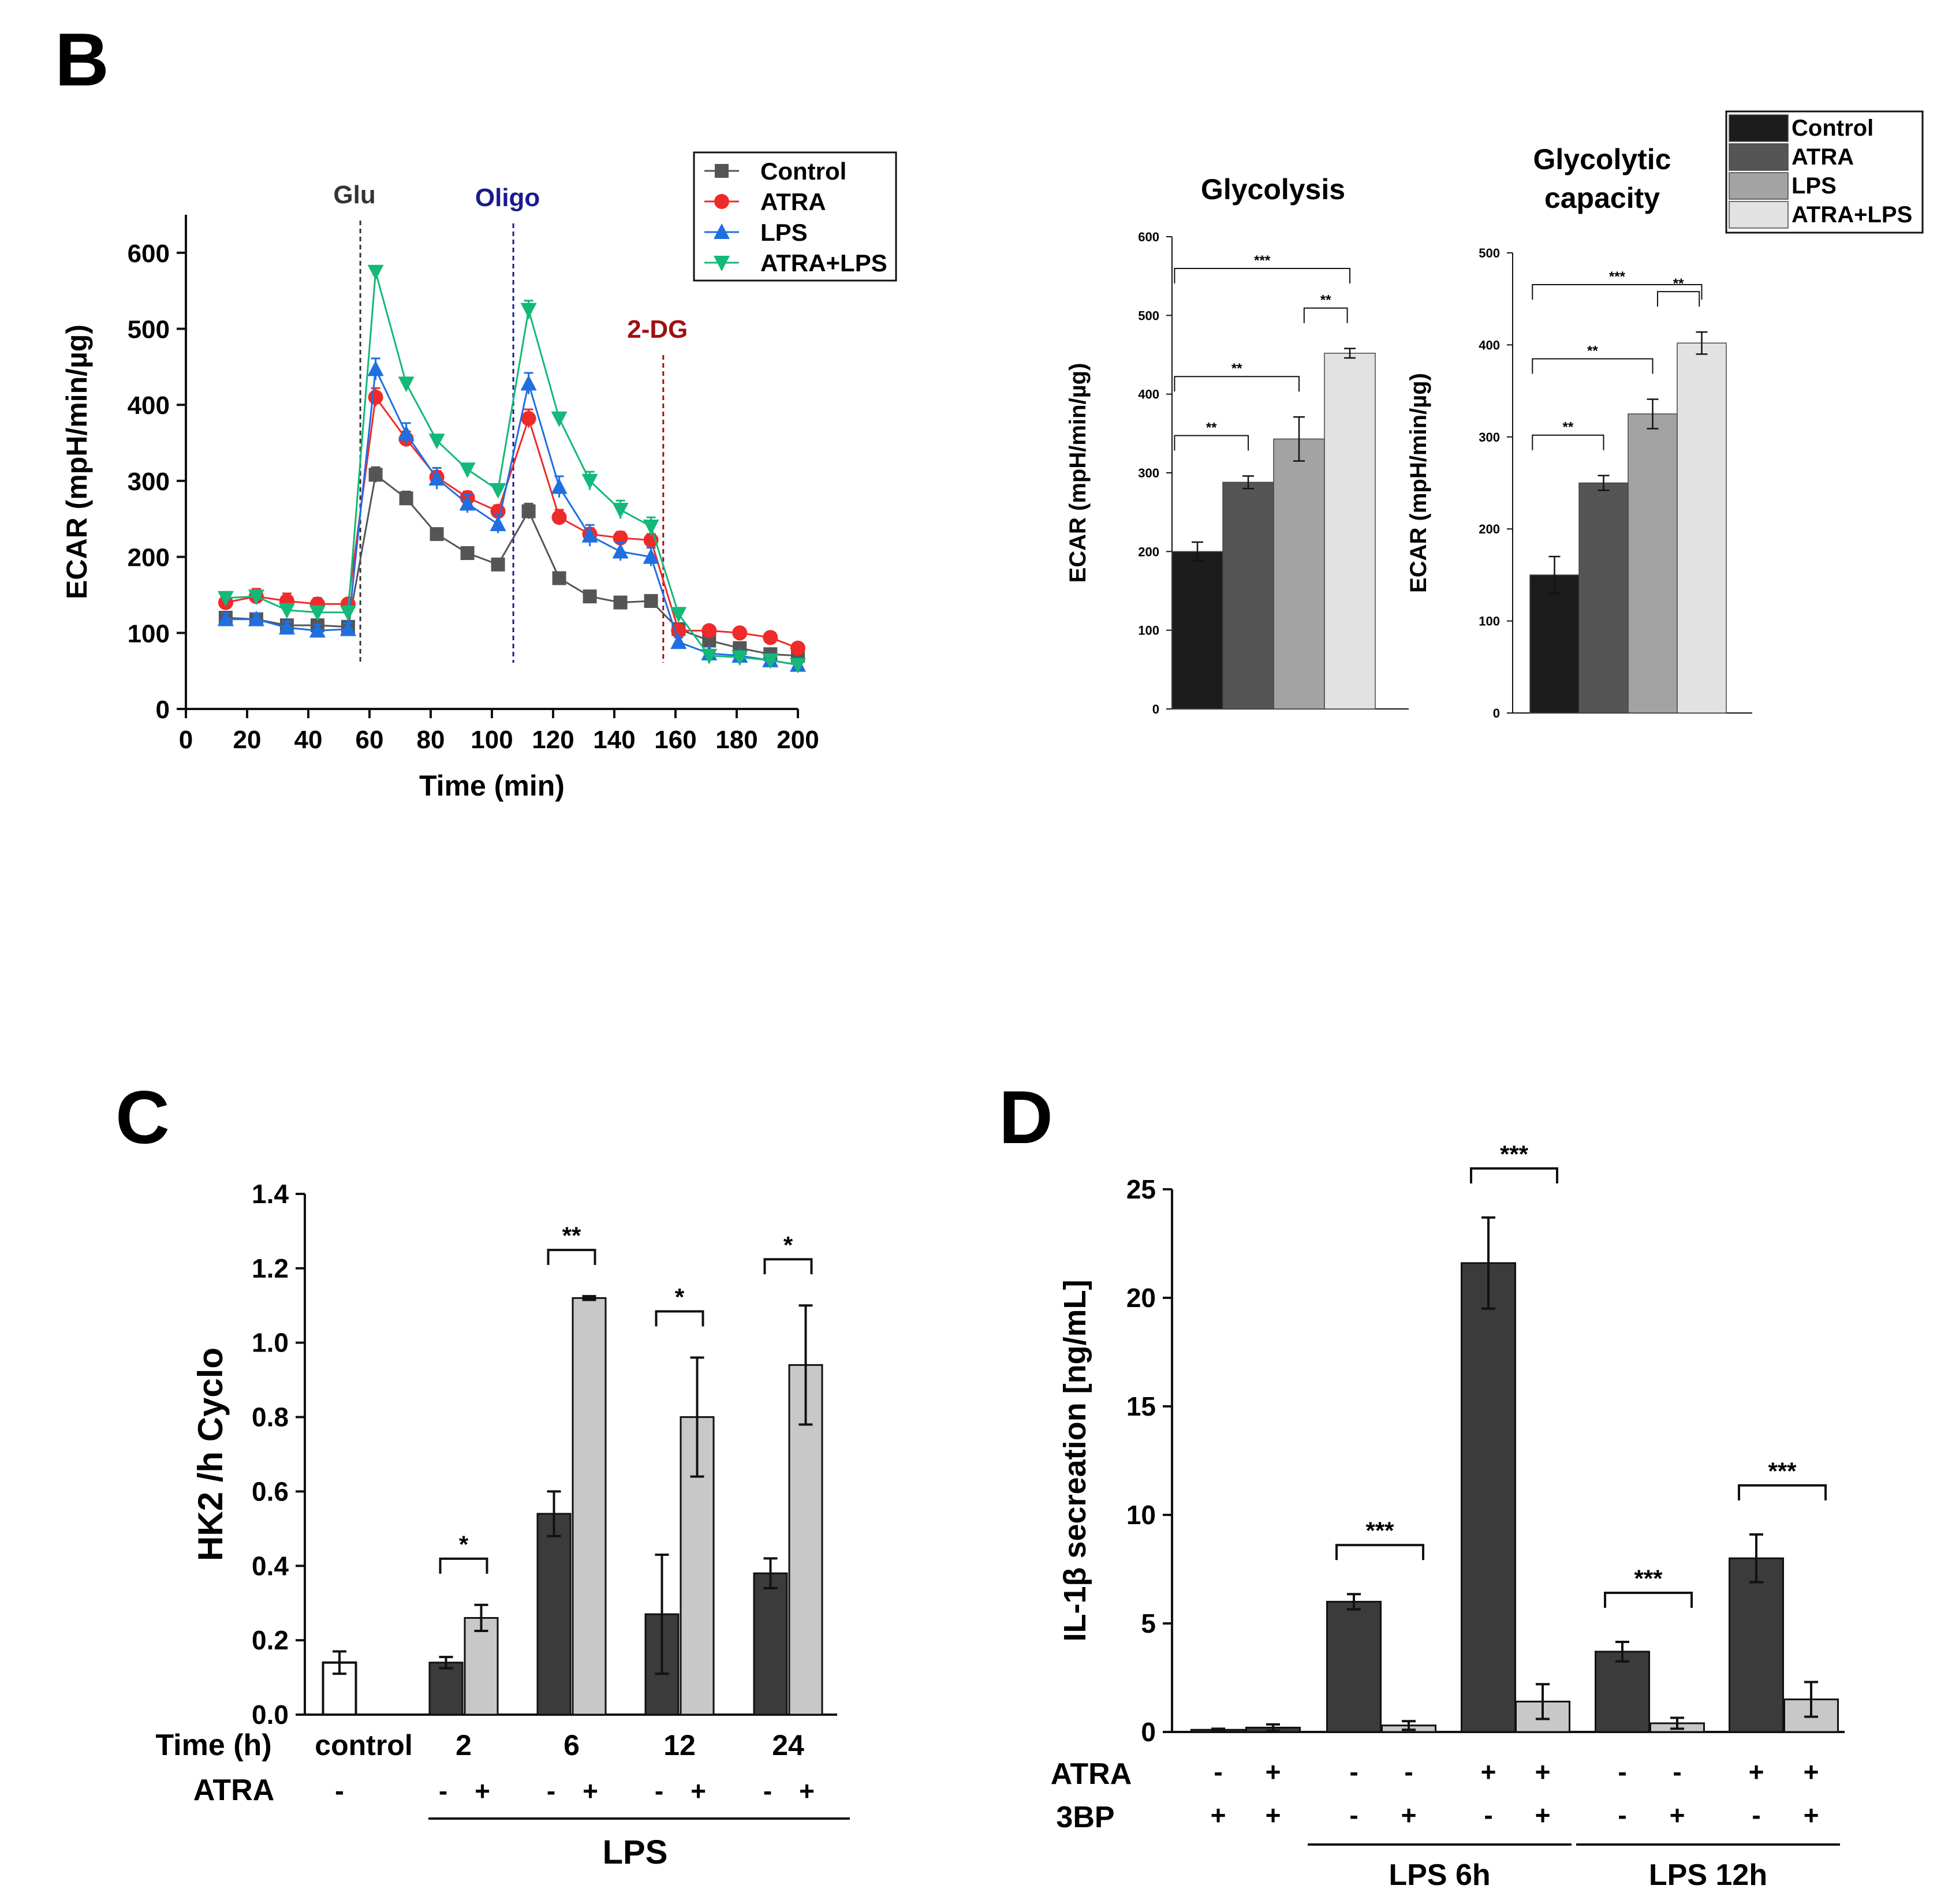 Image resolution: width=1937 pixels, height=1904 pixels. What do you see at coordinates (507, 198) in the screenshot?
I see `annotation-oligo: Oligo` at bounding box center [507, 198].